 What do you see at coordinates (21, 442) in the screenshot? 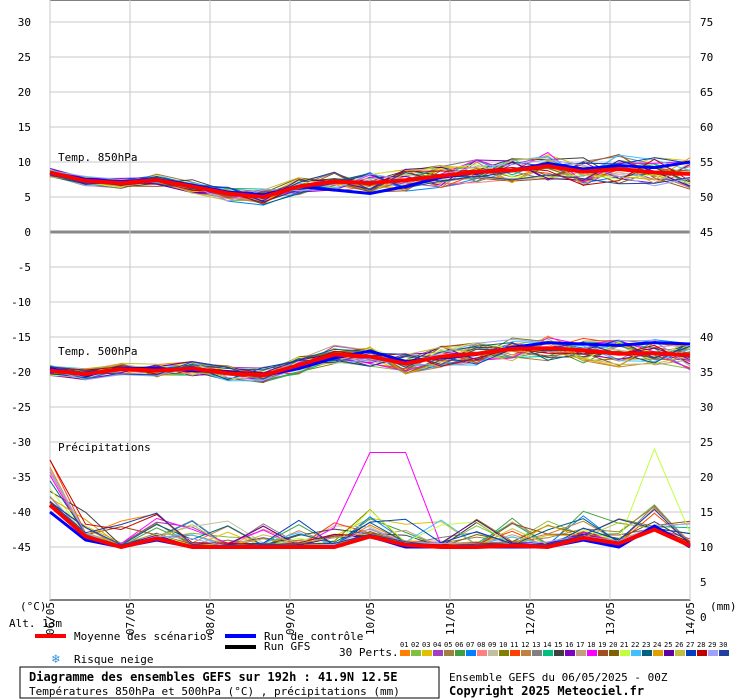
I see `left-tick-label: -30` at bounding box center [21, 442].